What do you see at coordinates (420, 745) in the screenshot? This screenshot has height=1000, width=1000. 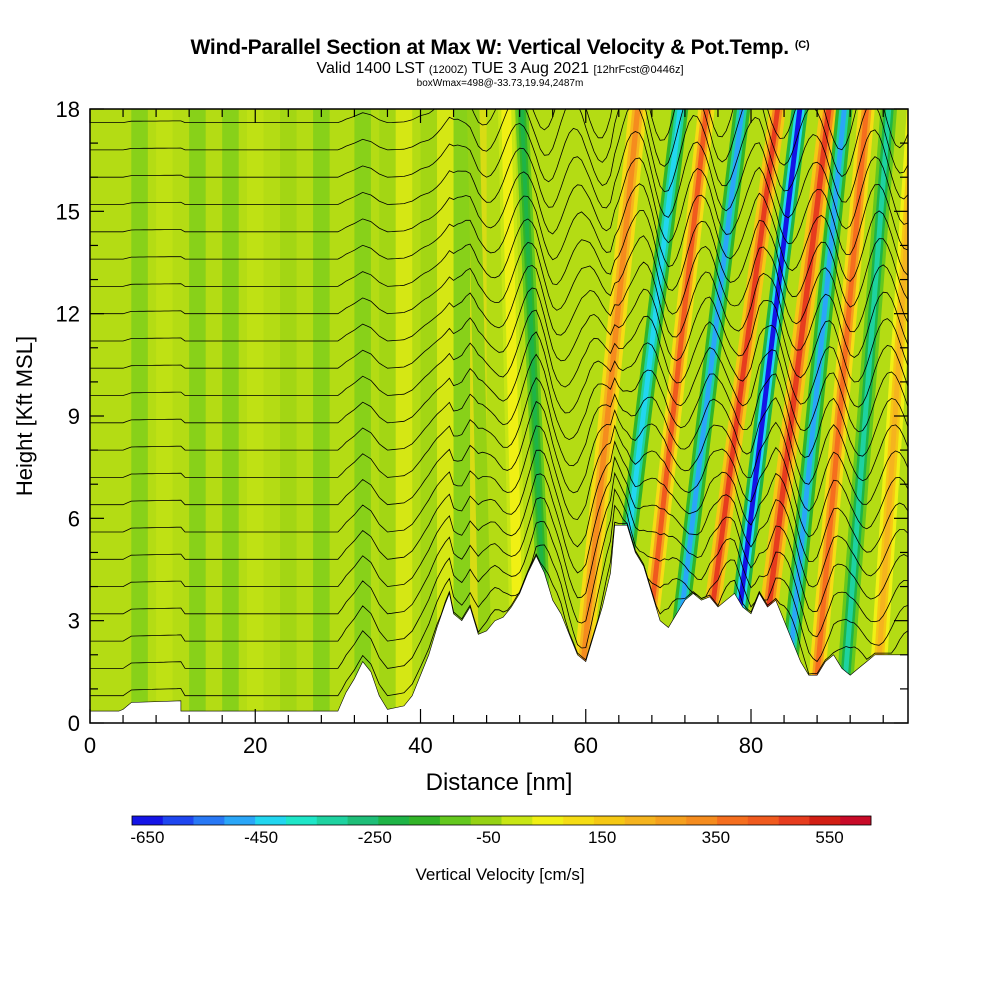 I see `x-tick-label-40: 40` at bounding box center [420, 745].